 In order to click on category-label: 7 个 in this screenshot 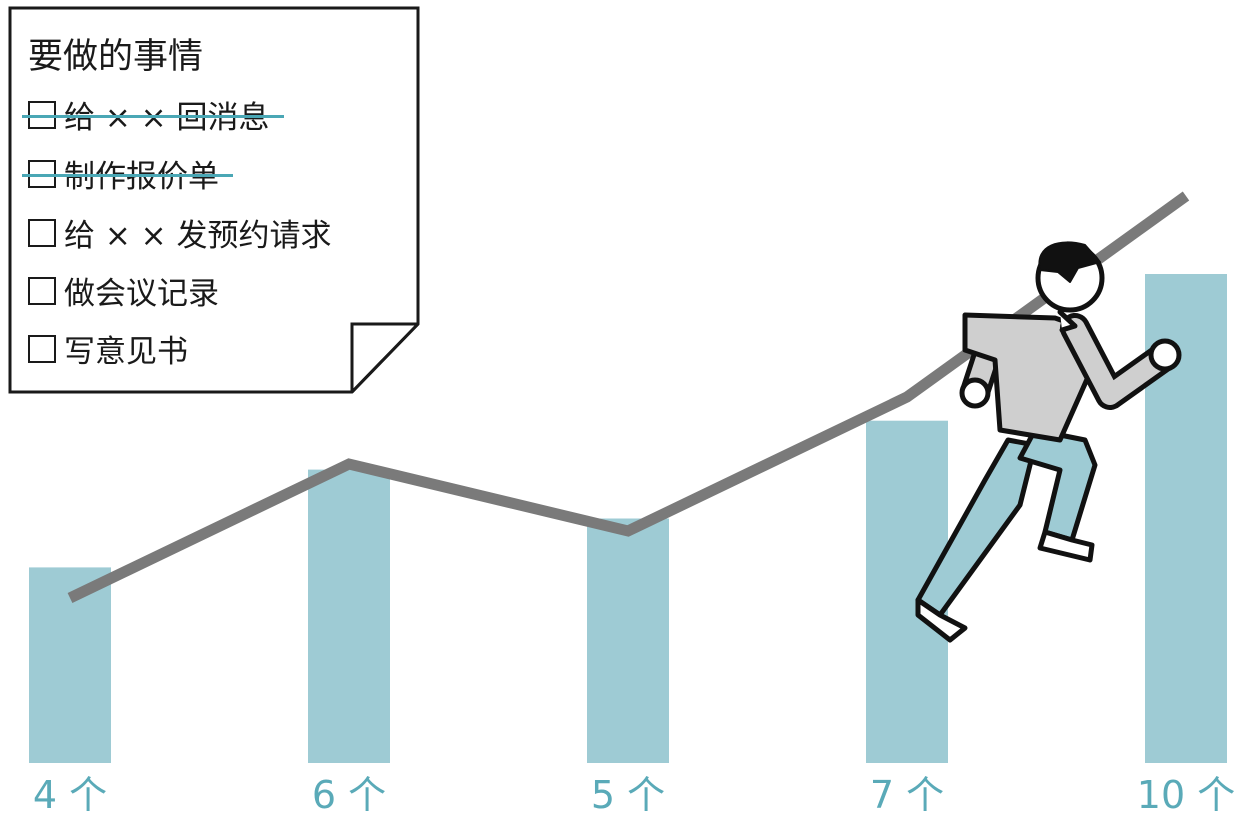, I will do `click(907, 793)`.